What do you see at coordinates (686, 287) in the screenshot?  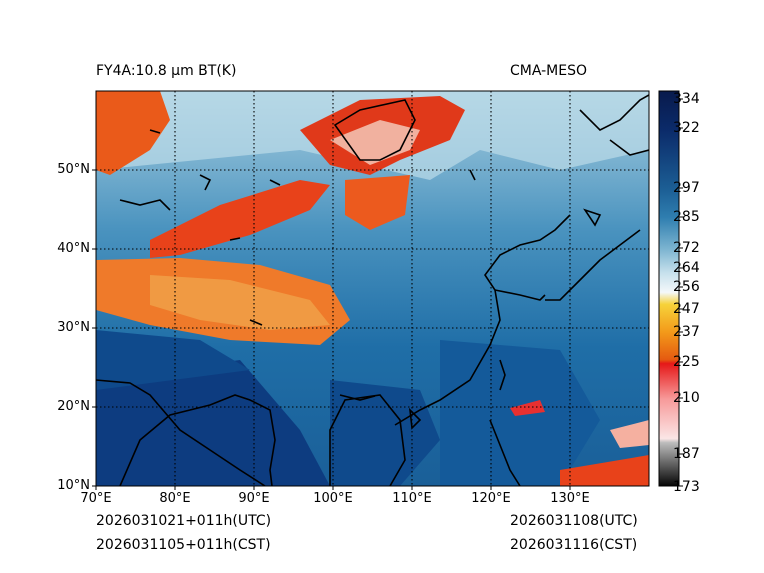 I see `colorbar-label: 256` at bounding box center [686, 287].